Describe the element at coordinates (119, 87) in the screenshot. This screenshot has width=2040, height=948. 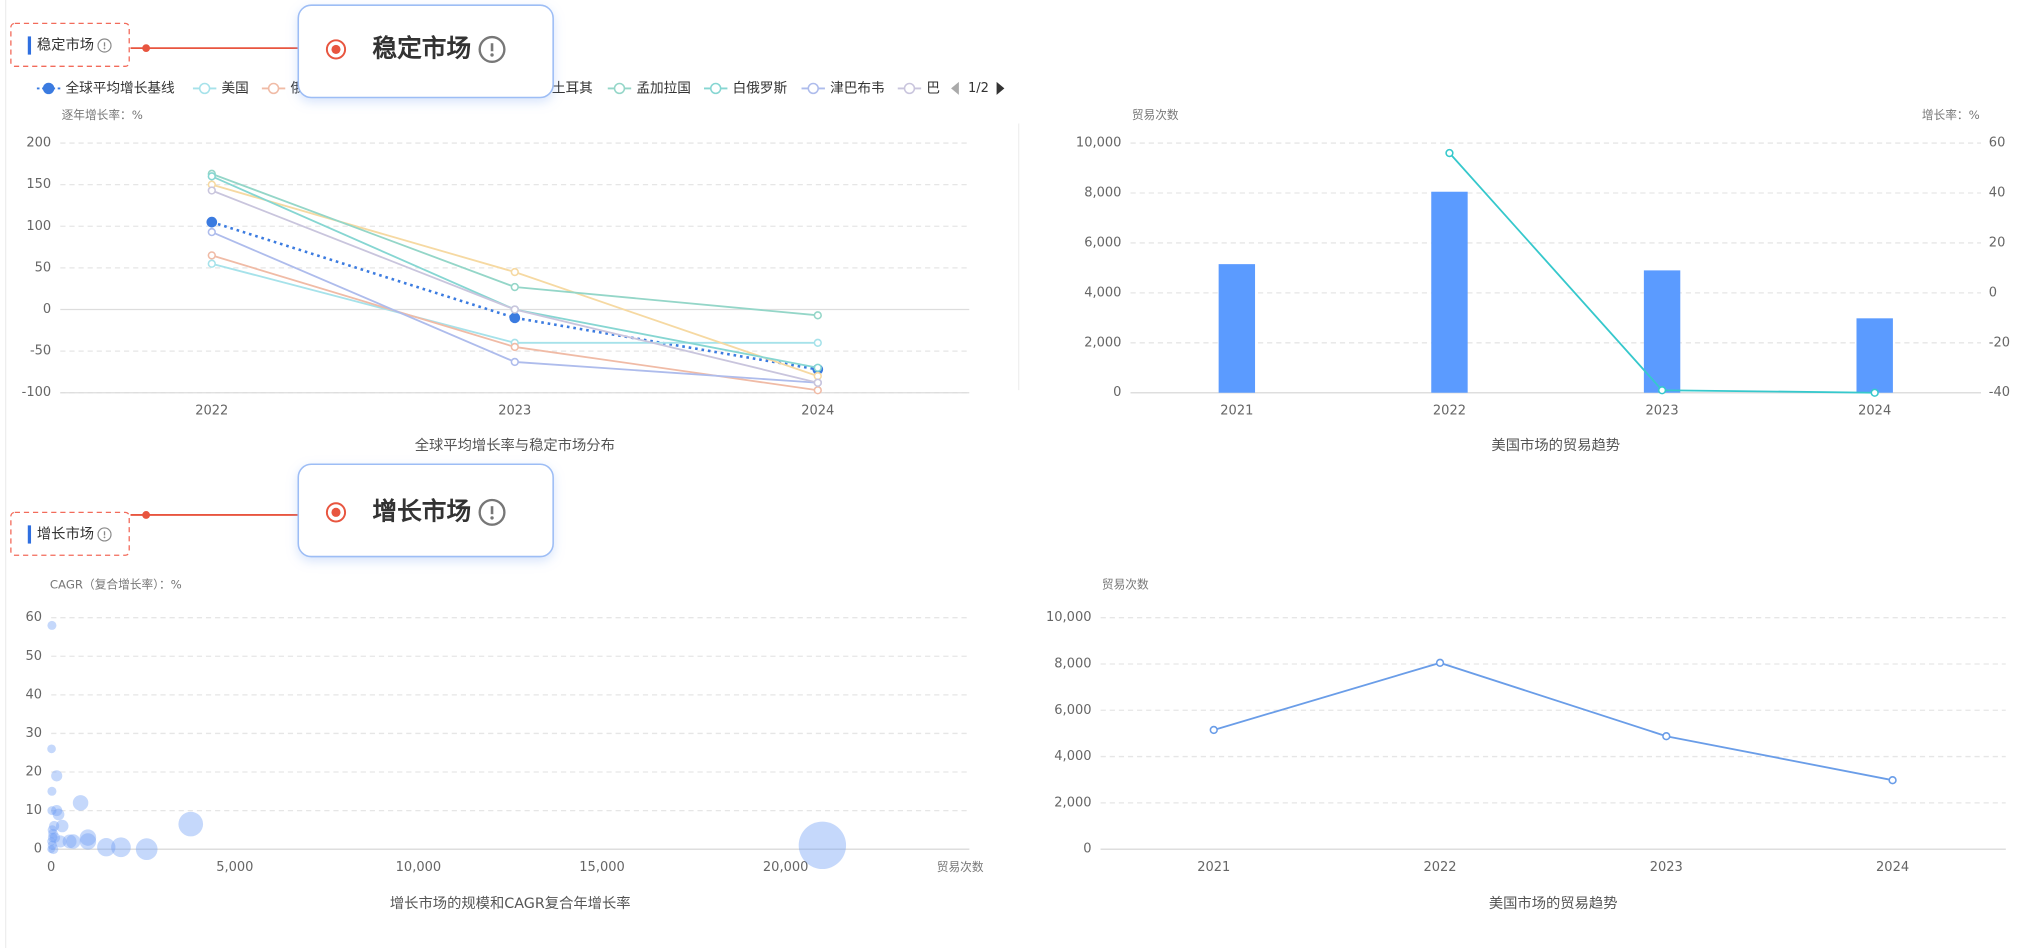
I see `legend-label: 全球平均增长基线` at that location.